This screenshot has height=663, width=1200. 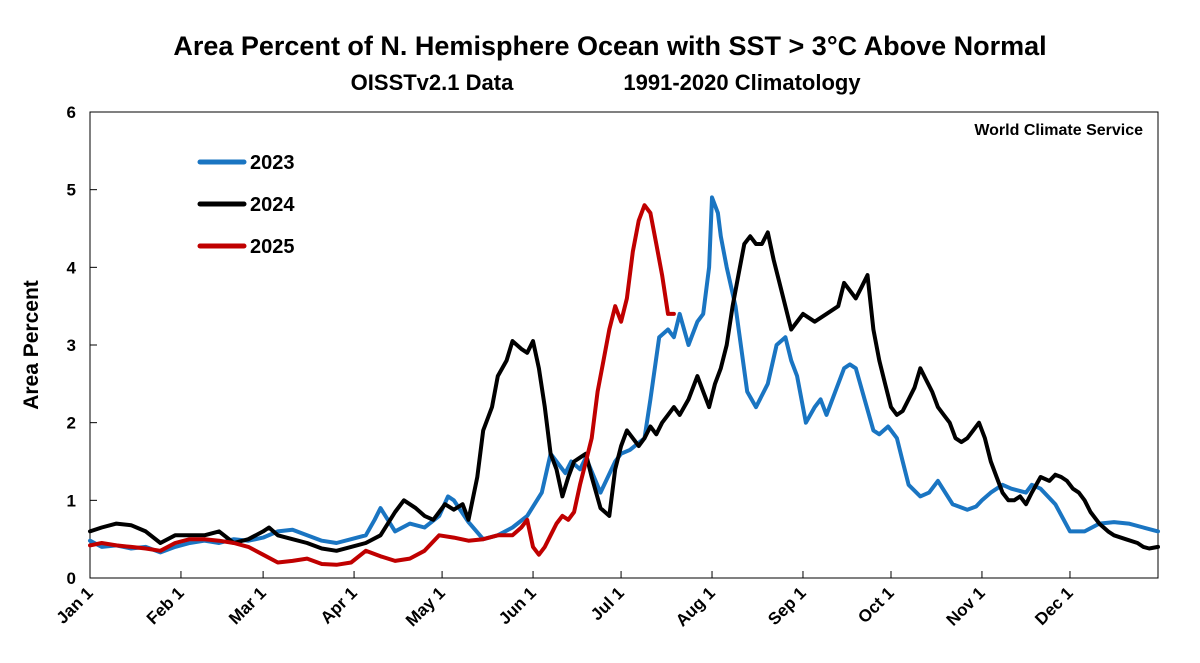 I want to click on x-tick-label: Feb 1, so click(x=165, y=605).